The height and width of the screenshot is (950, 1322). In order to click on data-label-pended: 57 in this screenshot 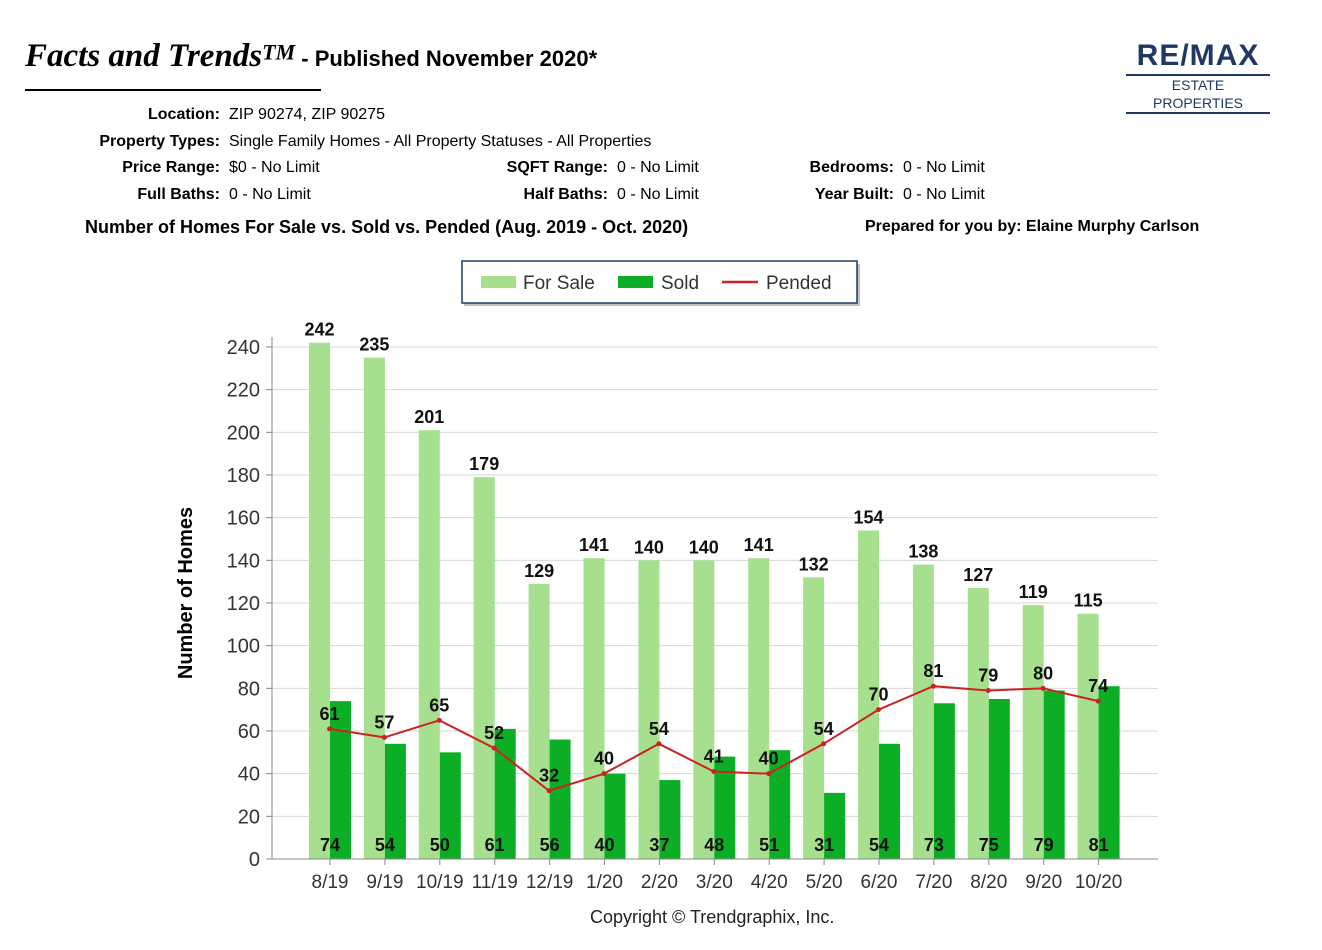, I will do `click(384, 722)`.